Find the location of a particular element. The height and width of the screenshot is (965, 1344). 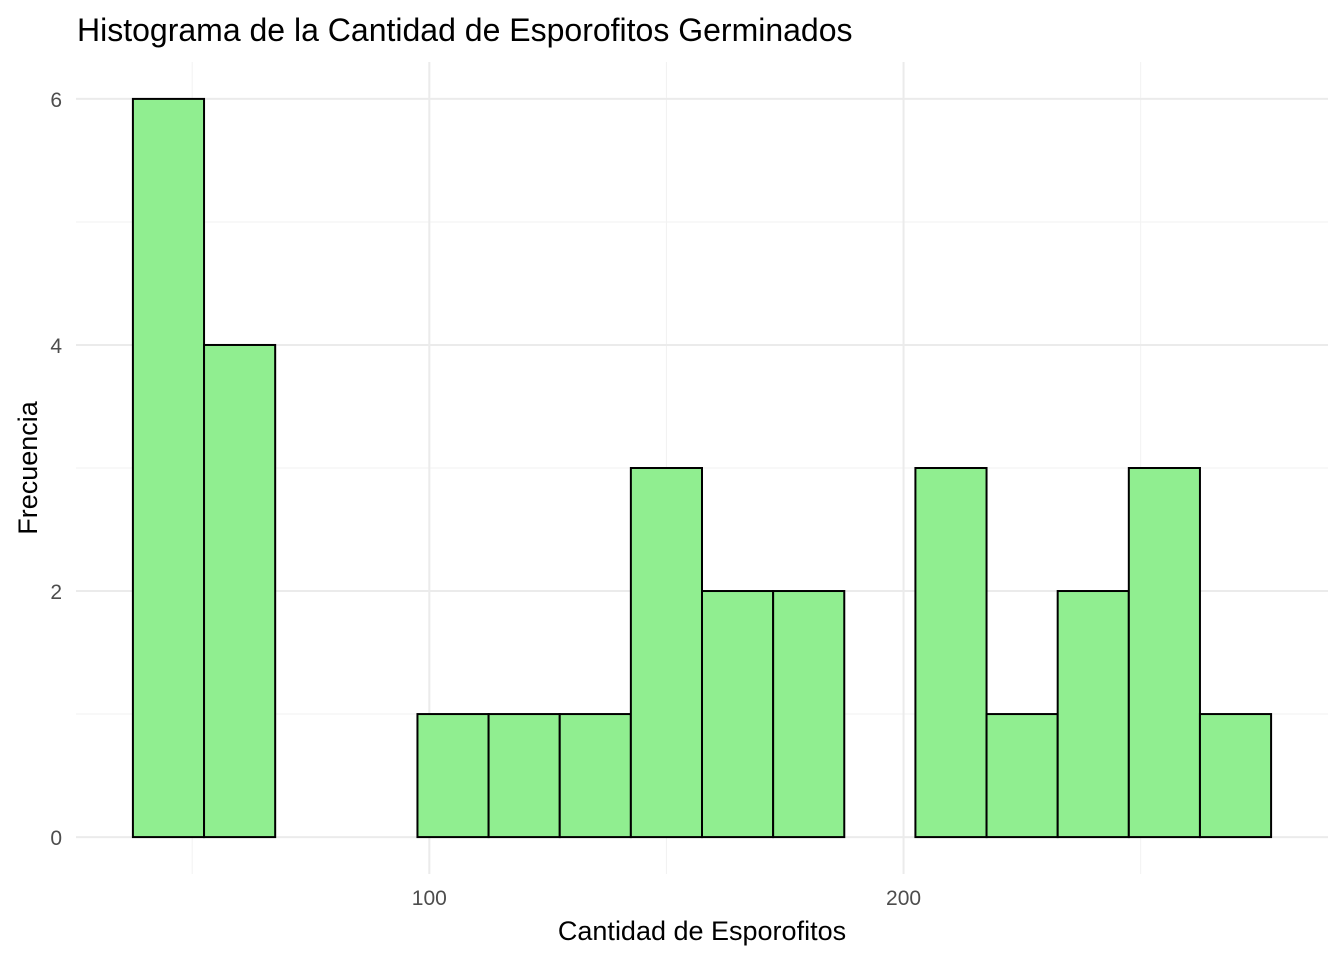

y-tick-label: 4 is located at coordinates (56, 346).